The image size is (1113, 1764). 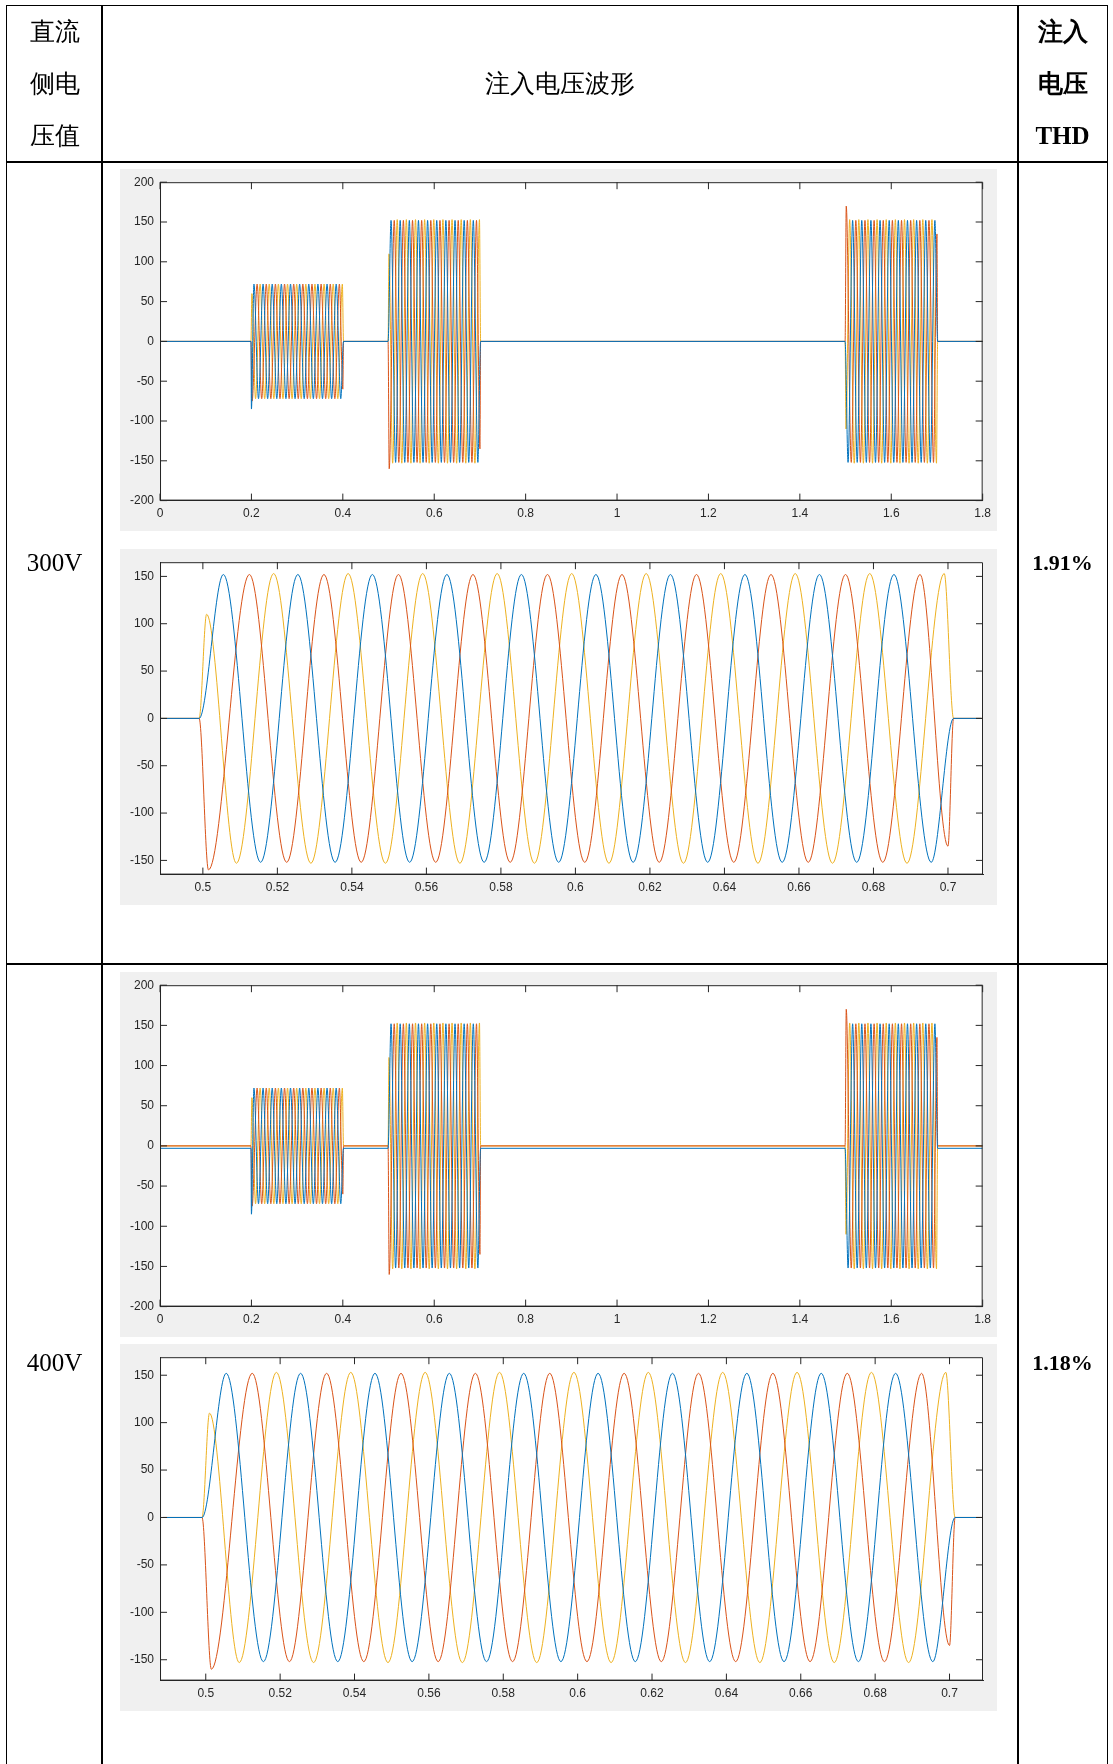 What do you see at coordinates (54, 84) in the screenshot?
I see `text: 直流侧电压值` at bounding box center [54, 84].